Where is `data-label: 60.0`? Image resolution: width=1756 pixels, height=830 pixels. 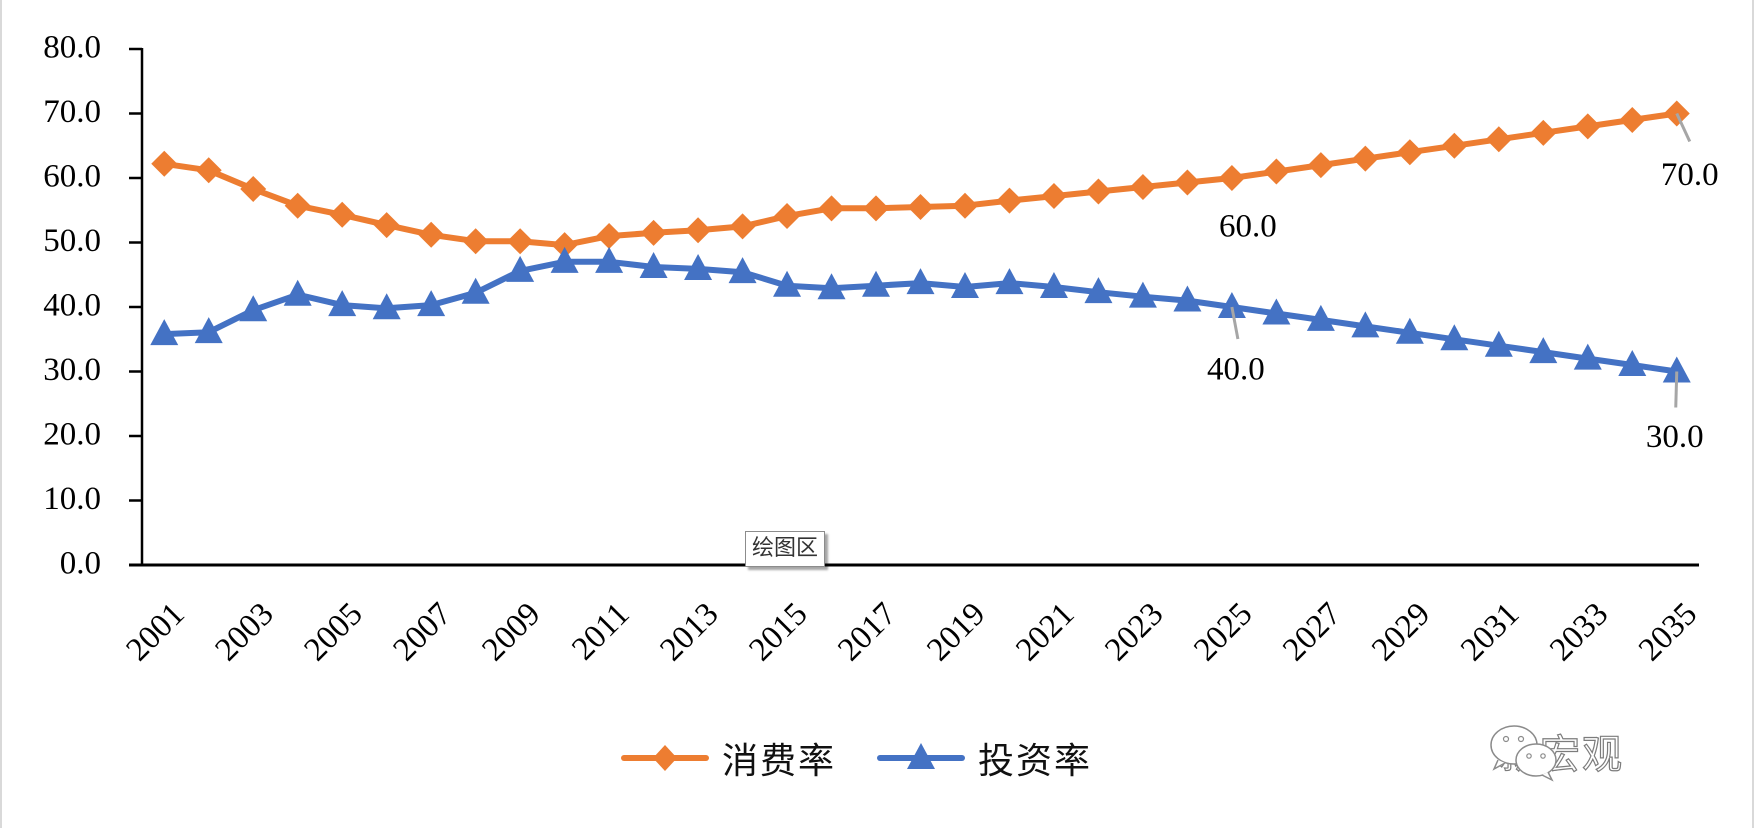
data-label: 60.0 is located at coordinates (1248, 227).